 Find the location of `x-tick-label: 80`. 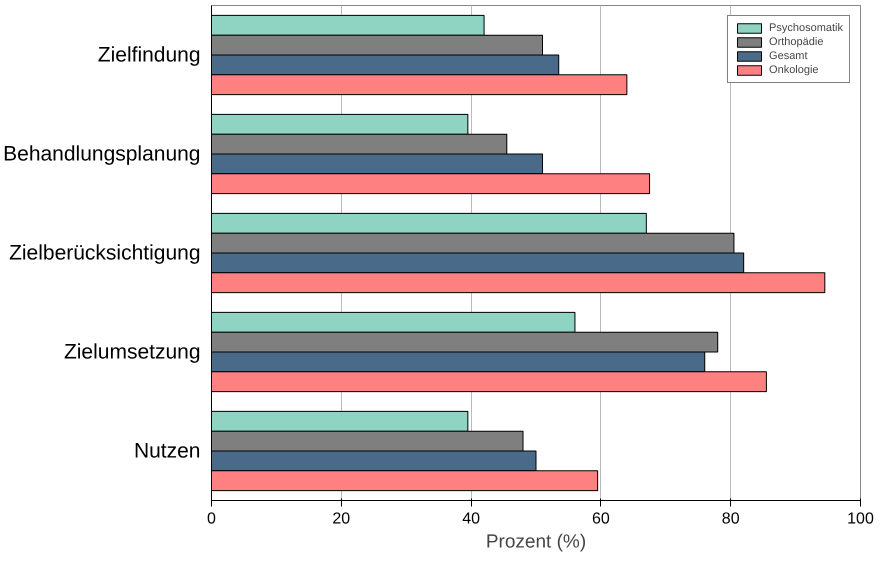

x-tick-label: 80 is located at coordinates (731, 519).